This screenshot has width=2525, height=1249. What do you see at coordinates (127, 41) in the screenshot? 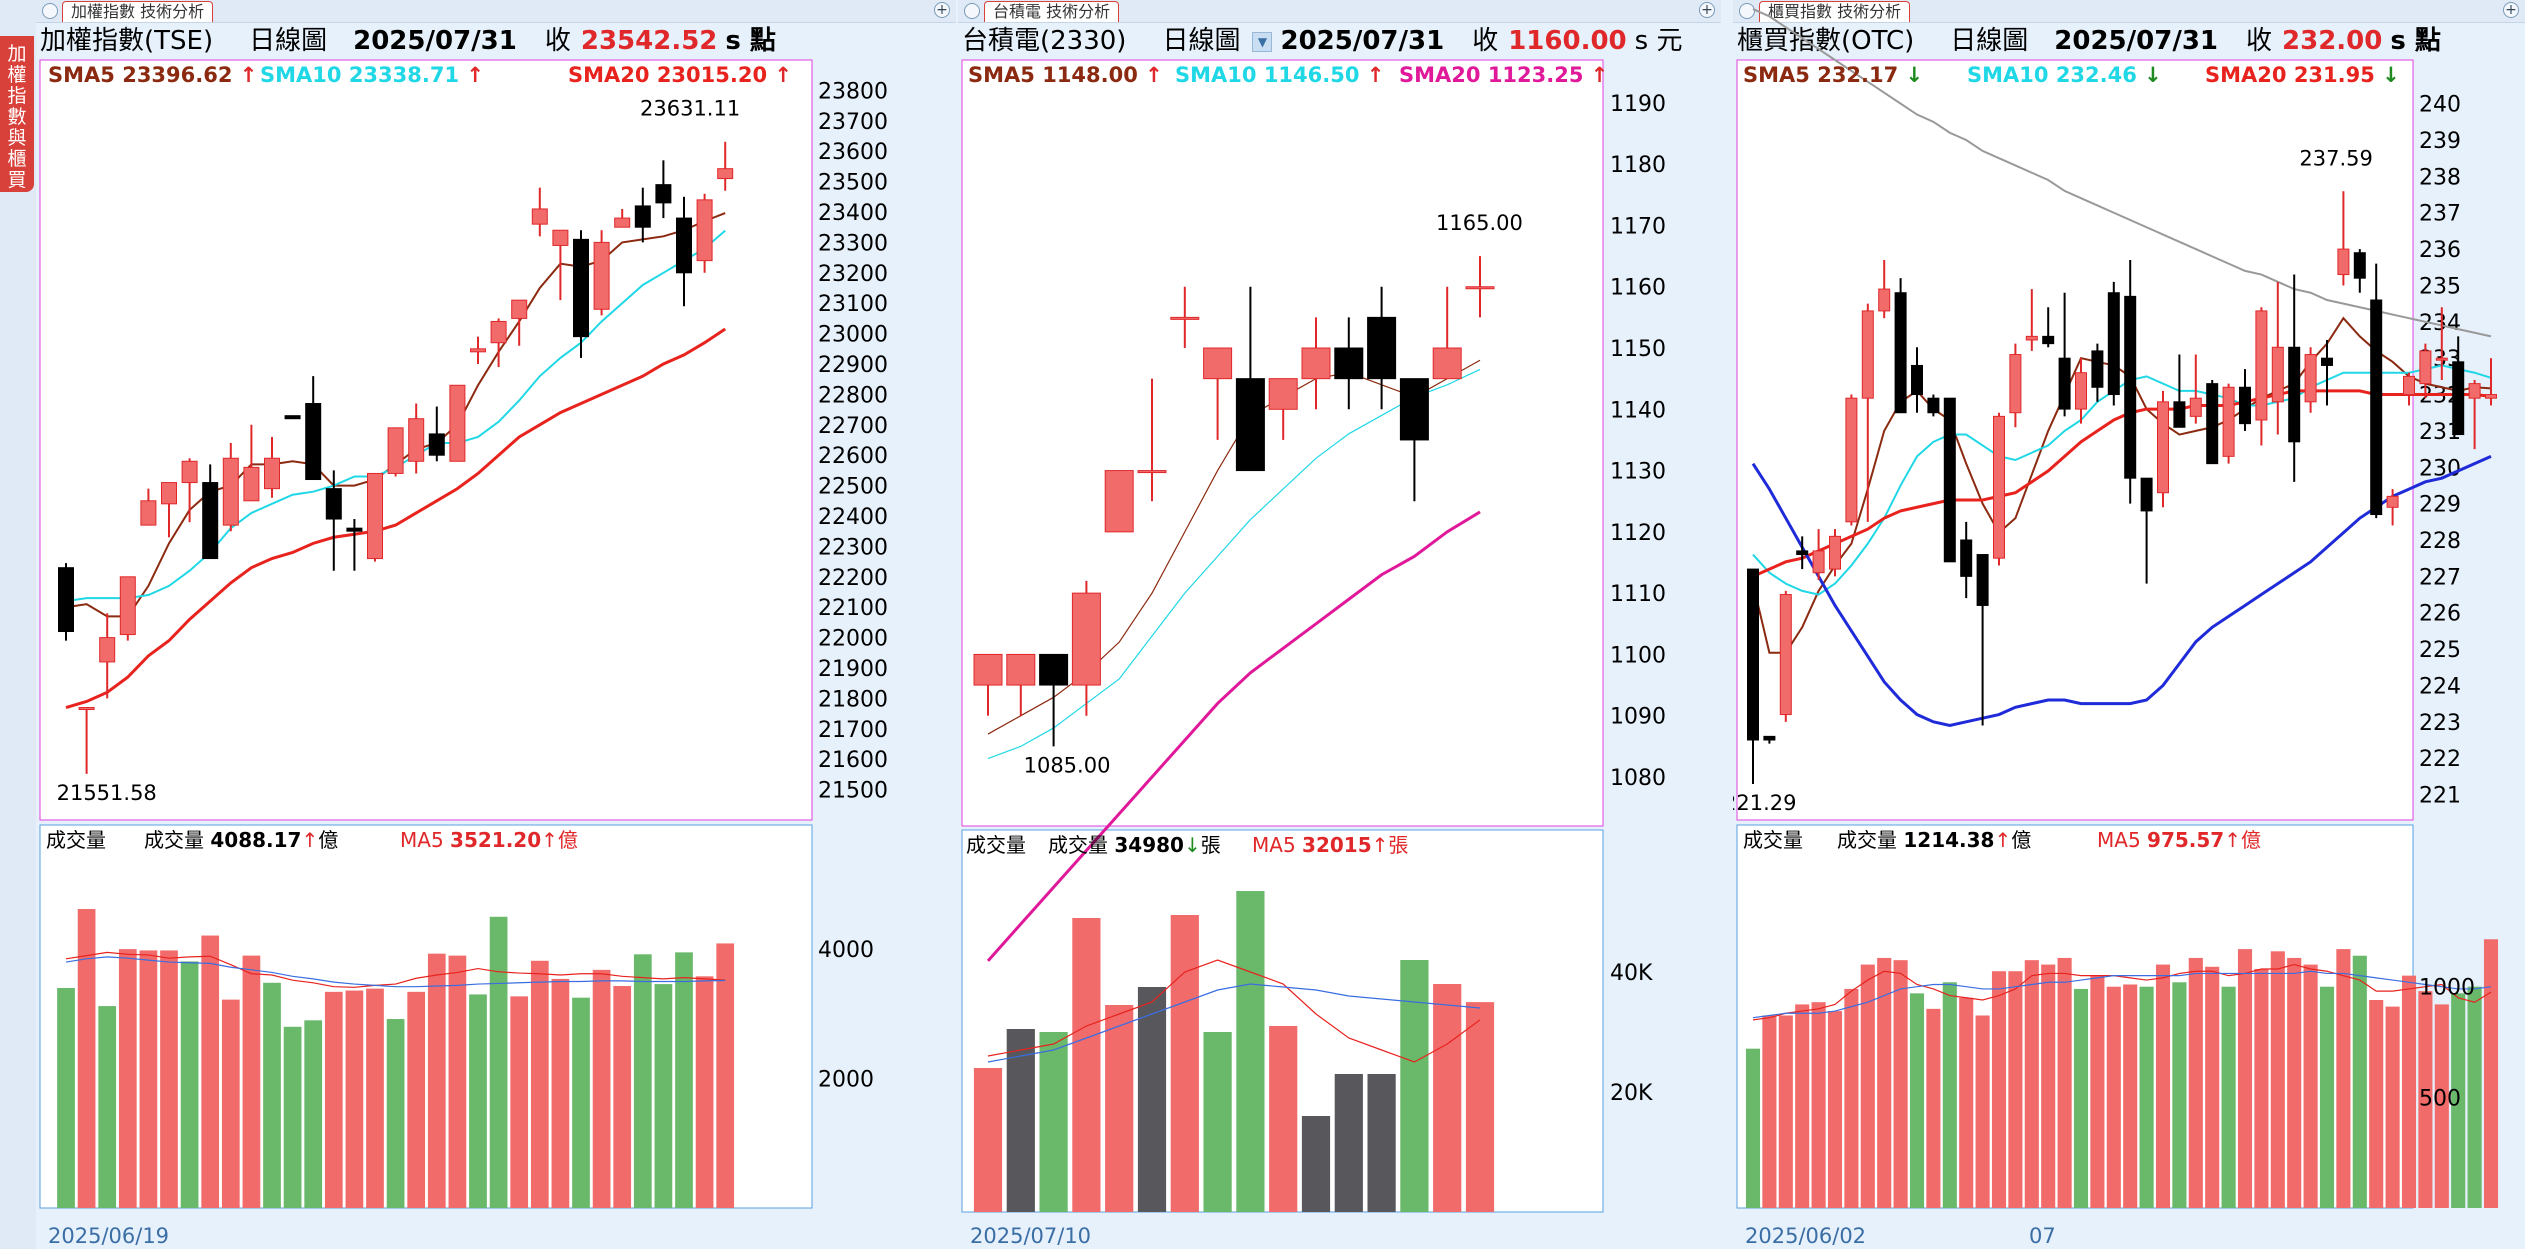
I see `symbol-name: 加權指數(TSE)` at bounding box center [127, 41].